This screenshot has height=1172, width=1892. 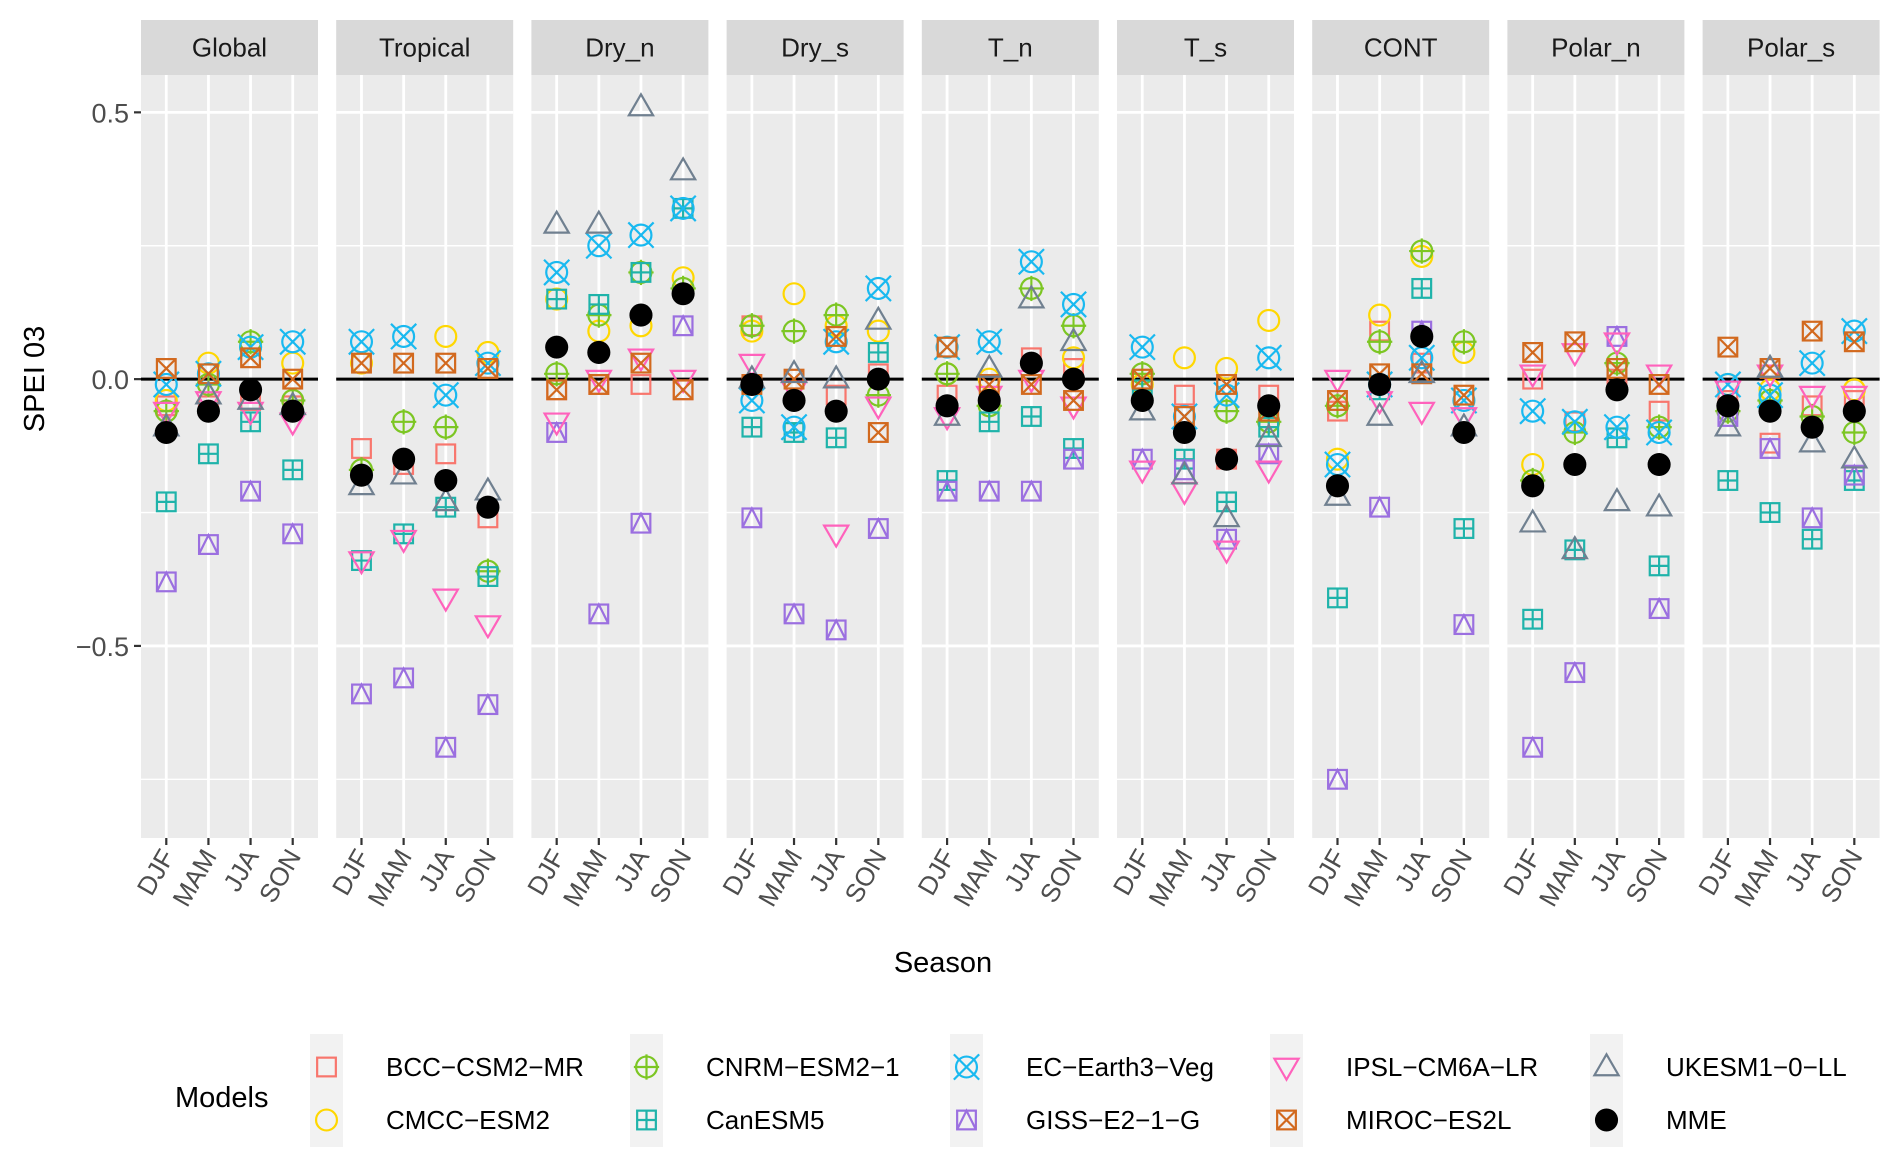 I want to click on point-miroc-es2l-mam, so click(x=599, y=384).